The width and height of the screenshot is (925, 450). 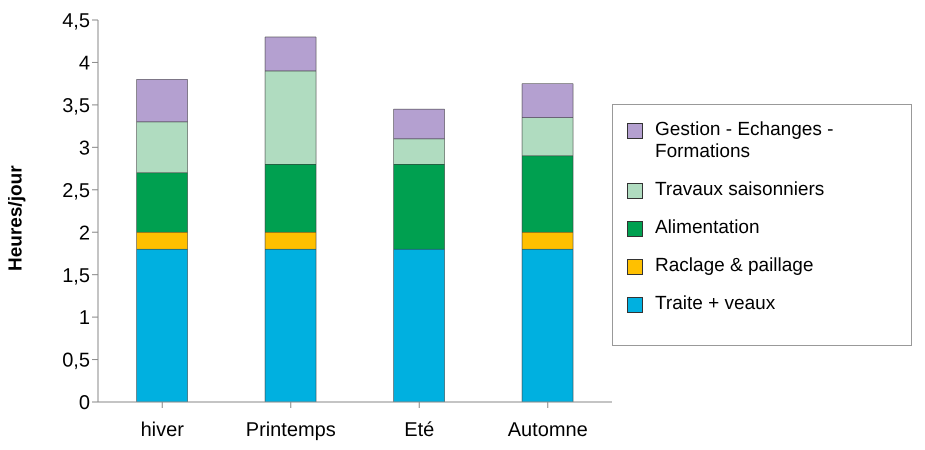 What do you see at coordinates (84, 318) in the screenshot?
I see `y-tick-label: 1` at bounding box center [84, 318].